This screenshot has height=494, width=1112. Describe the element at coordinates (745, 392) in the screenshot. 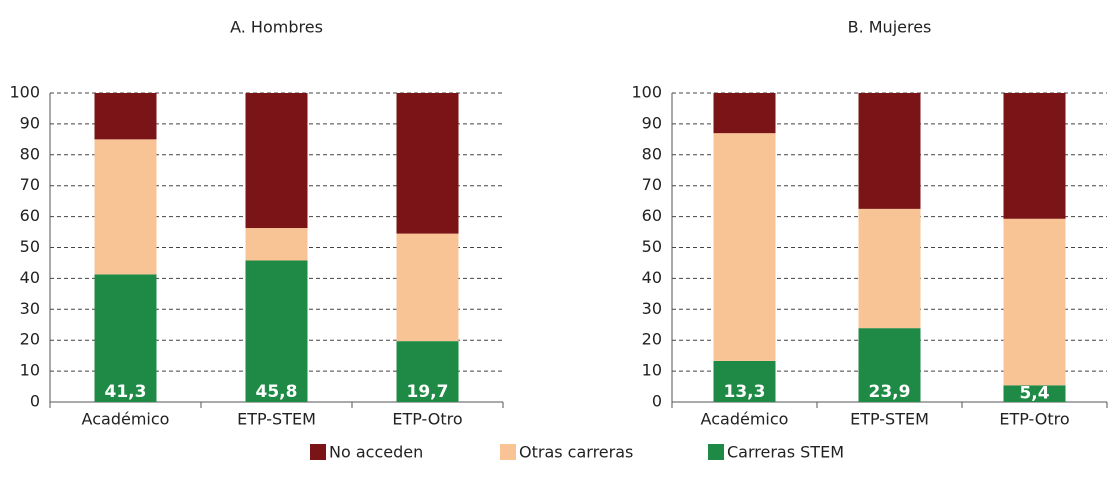

I see `data-label: 13,3` at that location.